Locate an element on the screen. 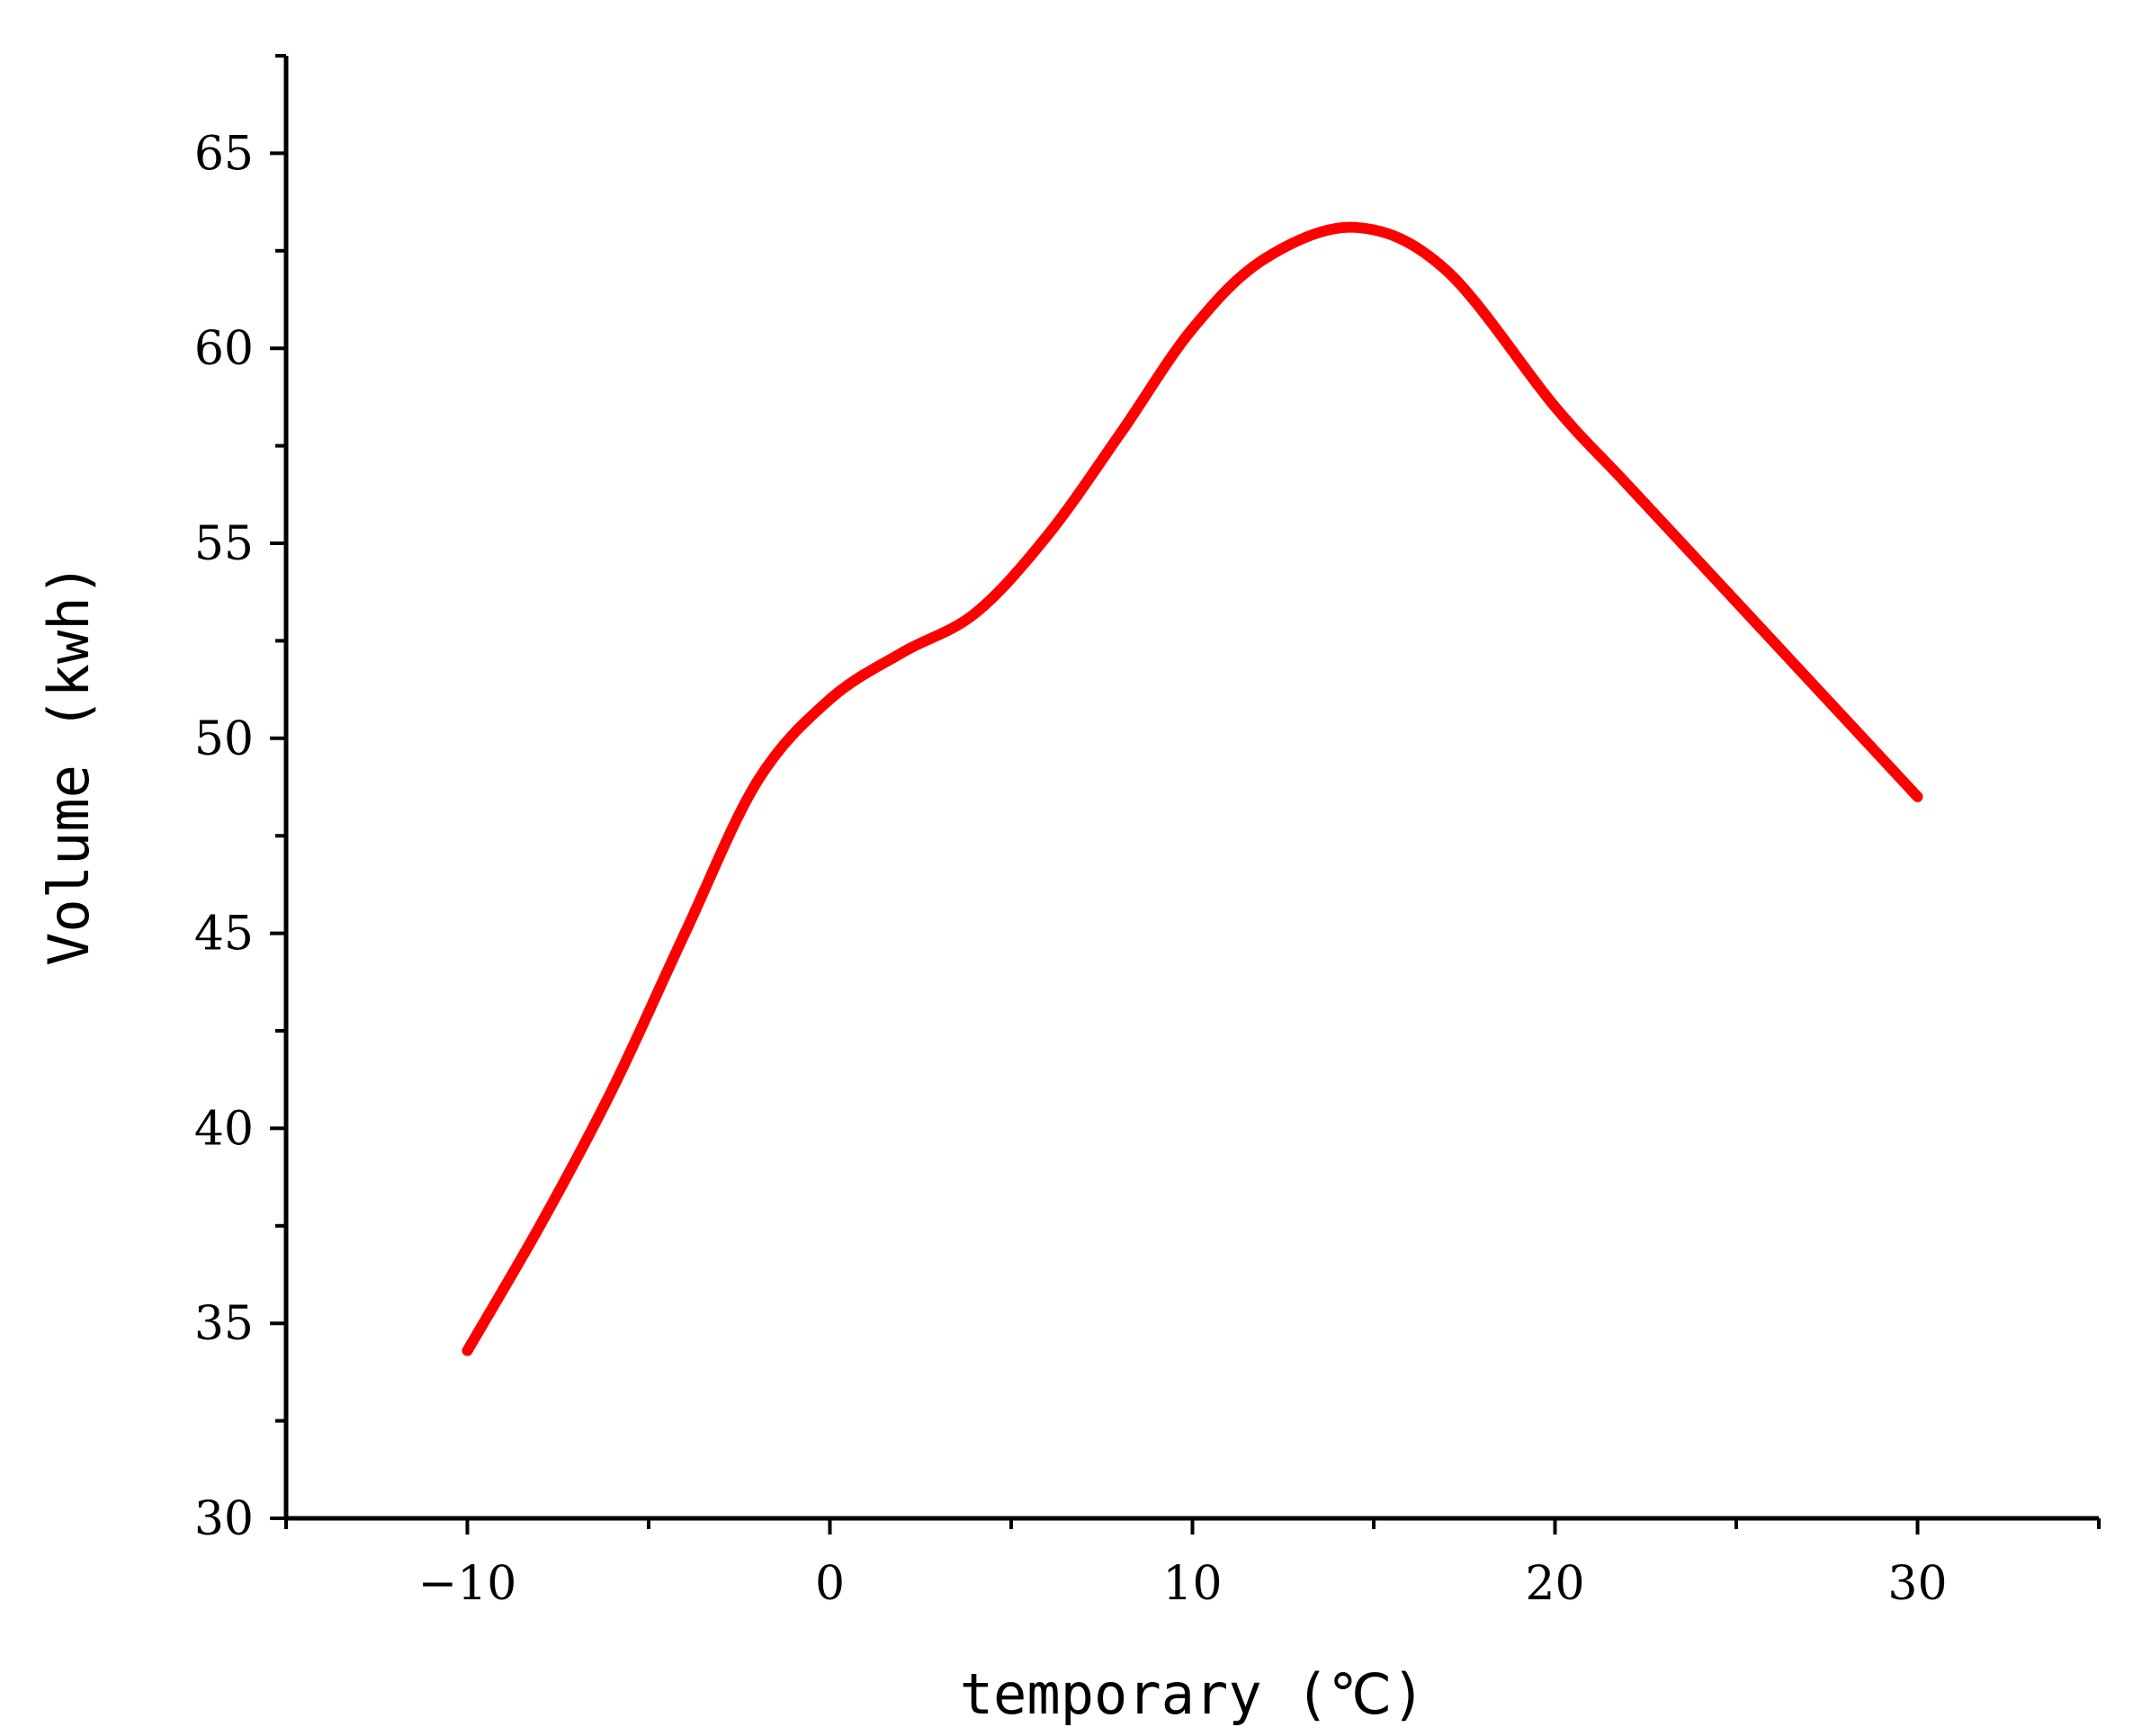 This screenshot has width=2142, height=1736. x-tick-label: 10 is located at coordinates (1192, 1584).